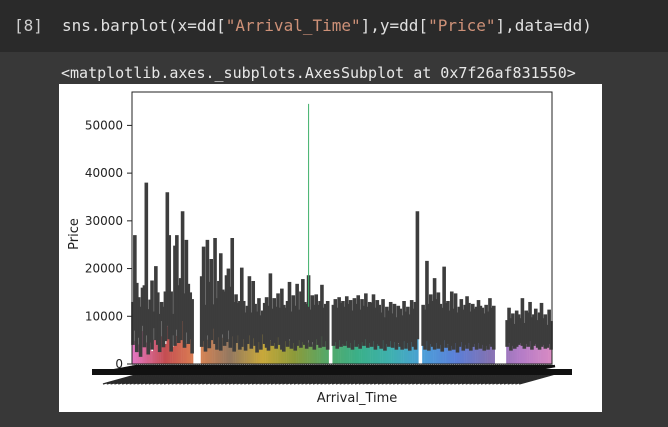 The height and width of the screenshot is (427, 668). Describe the element at coordinates (104, 269) in the screenshot. I see `y-tick-label: 20000` at that location.